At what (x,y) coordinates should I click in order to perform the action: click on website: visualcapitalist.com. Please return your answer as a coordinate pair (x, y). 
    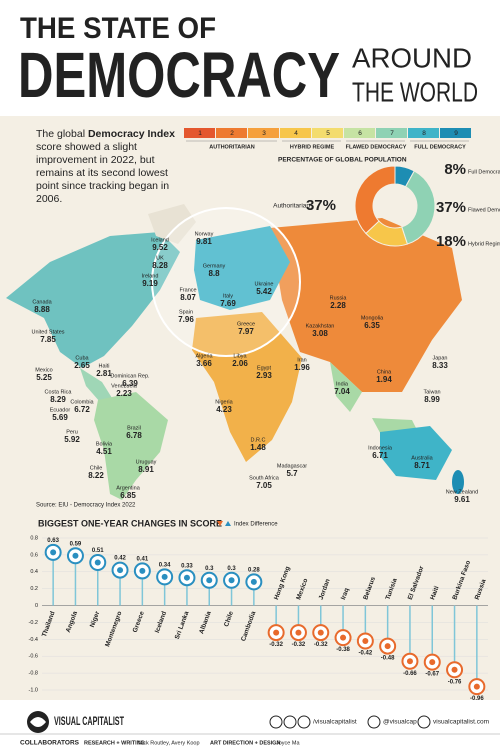
    Looking at the image, I should click on (461, 722).